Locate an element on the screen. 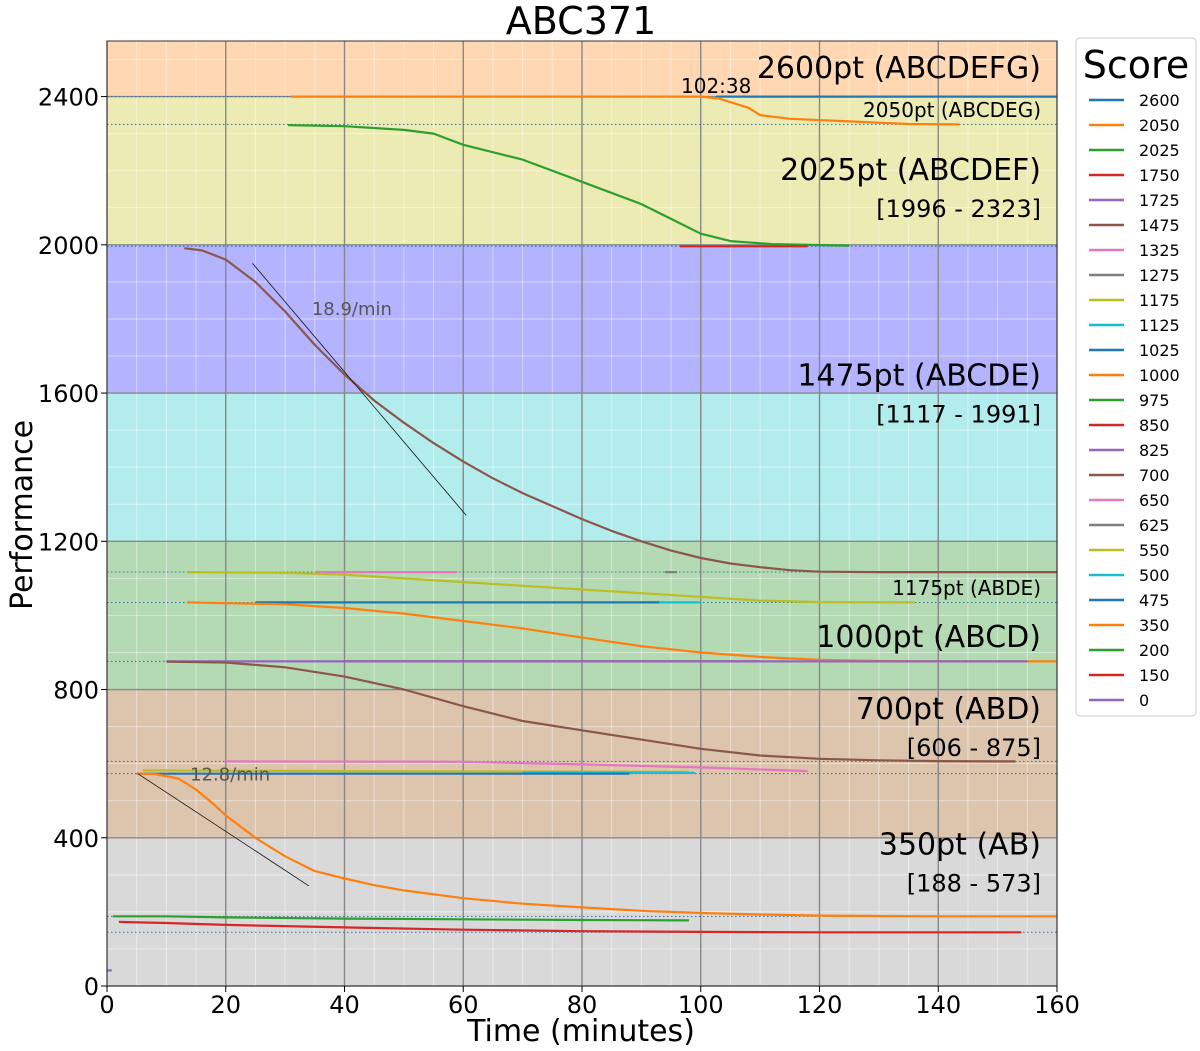 Image resolution: width=1200 pixels, height=1051 pixels. legend-label-700: 700 is located at coordinates (1154, 475).